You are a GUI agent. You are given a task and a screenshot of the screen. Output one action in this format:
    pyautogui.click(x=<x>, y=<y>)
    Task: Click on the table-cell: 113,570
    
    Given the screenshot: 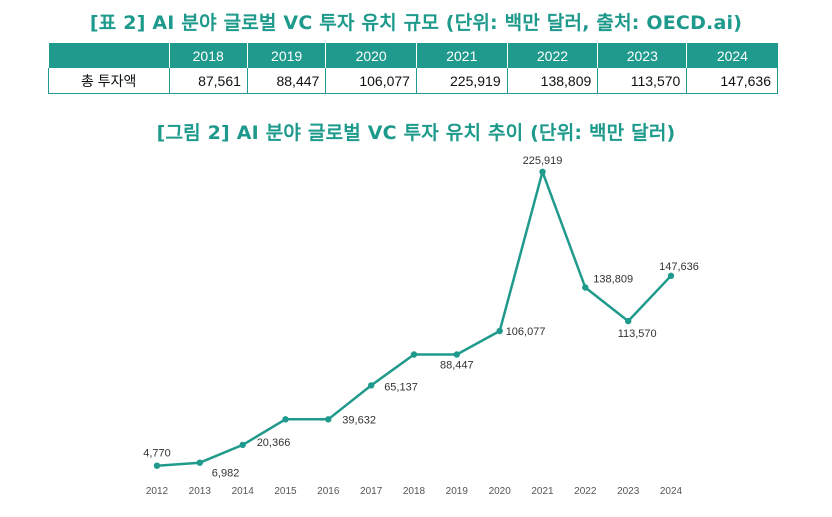 What is the action you would take?
    pyautogui.click(x=642, y=81)
    